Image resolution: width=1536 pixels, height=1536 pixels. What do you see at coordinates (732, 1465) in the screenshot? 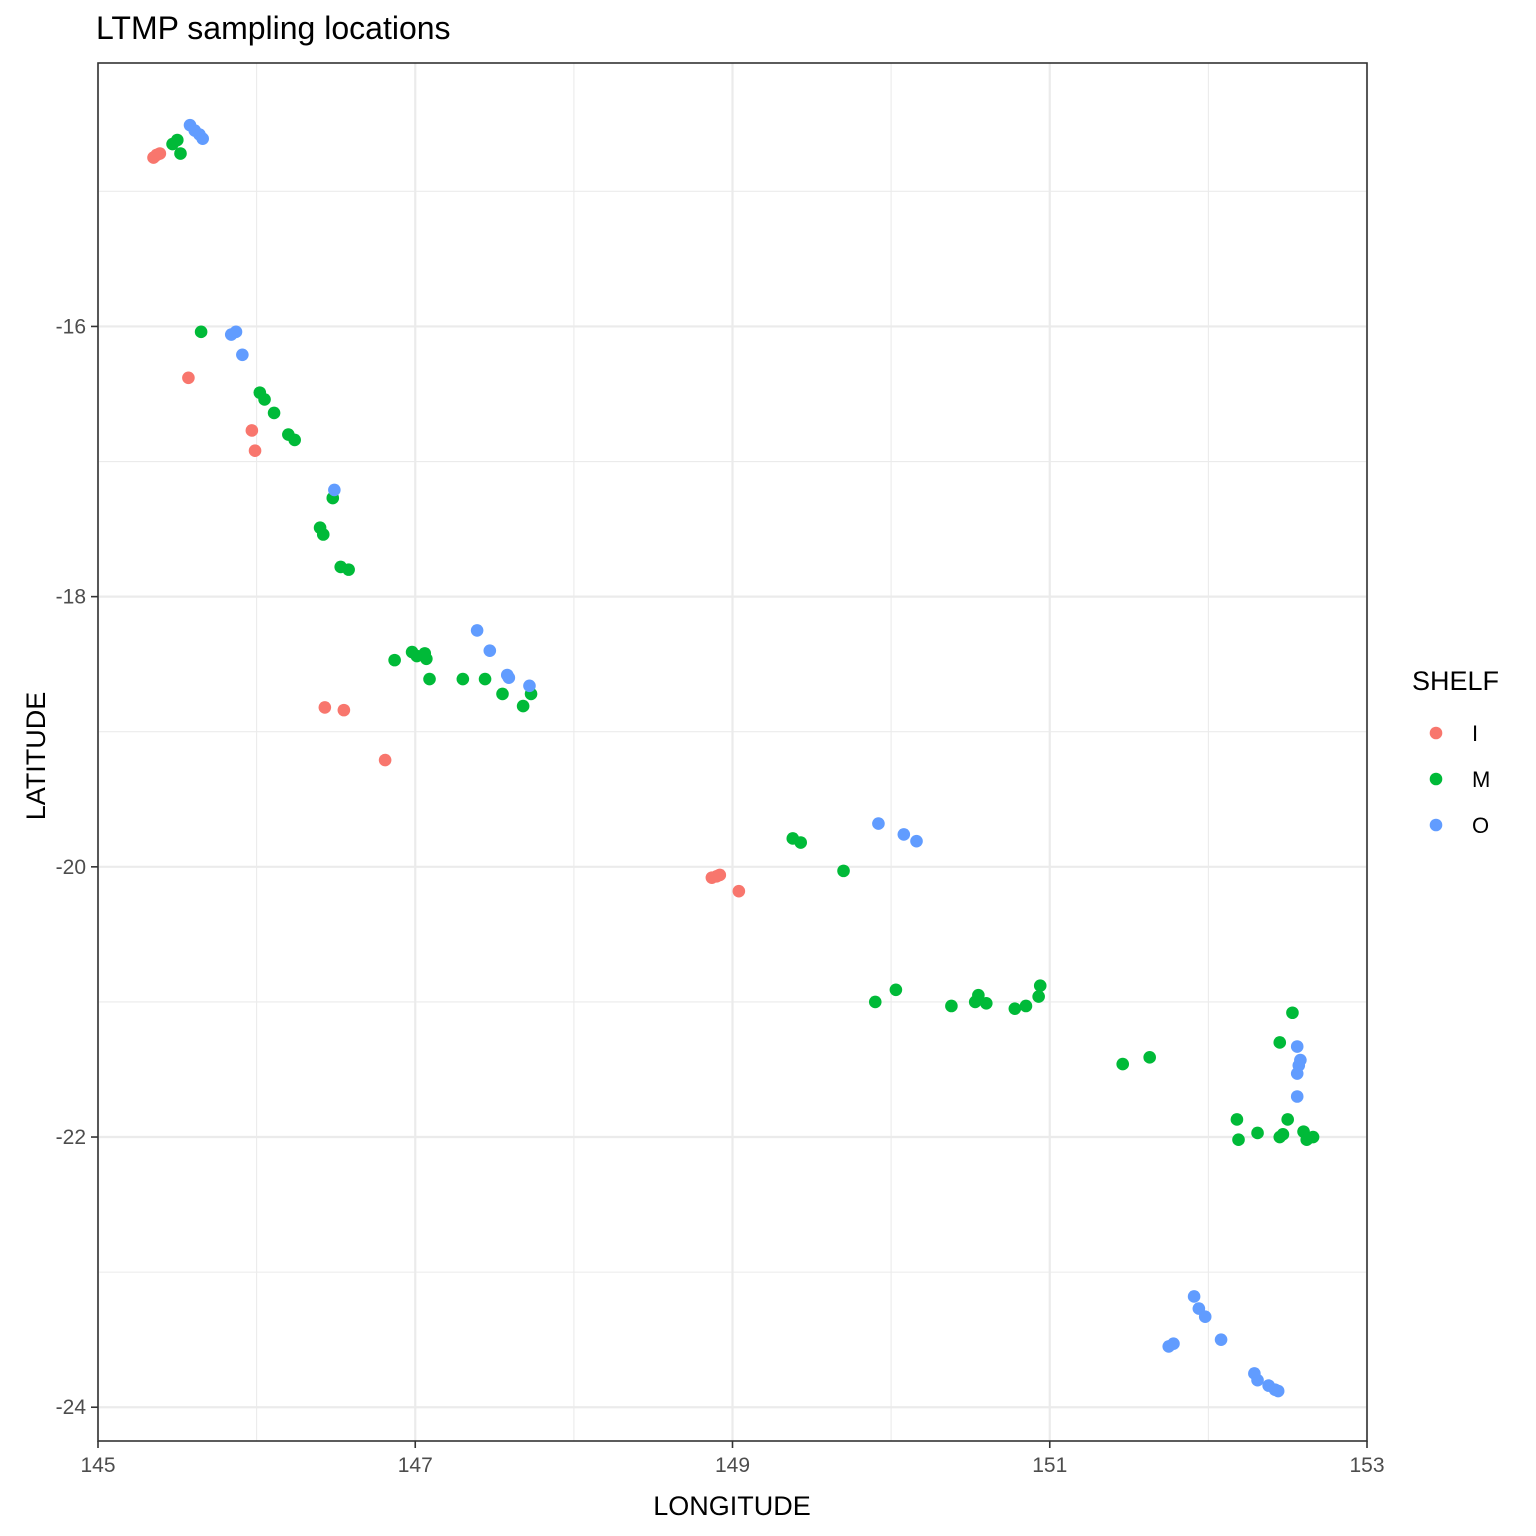
I see `x-tick-label: 149` at bounding box center [732, 1465].